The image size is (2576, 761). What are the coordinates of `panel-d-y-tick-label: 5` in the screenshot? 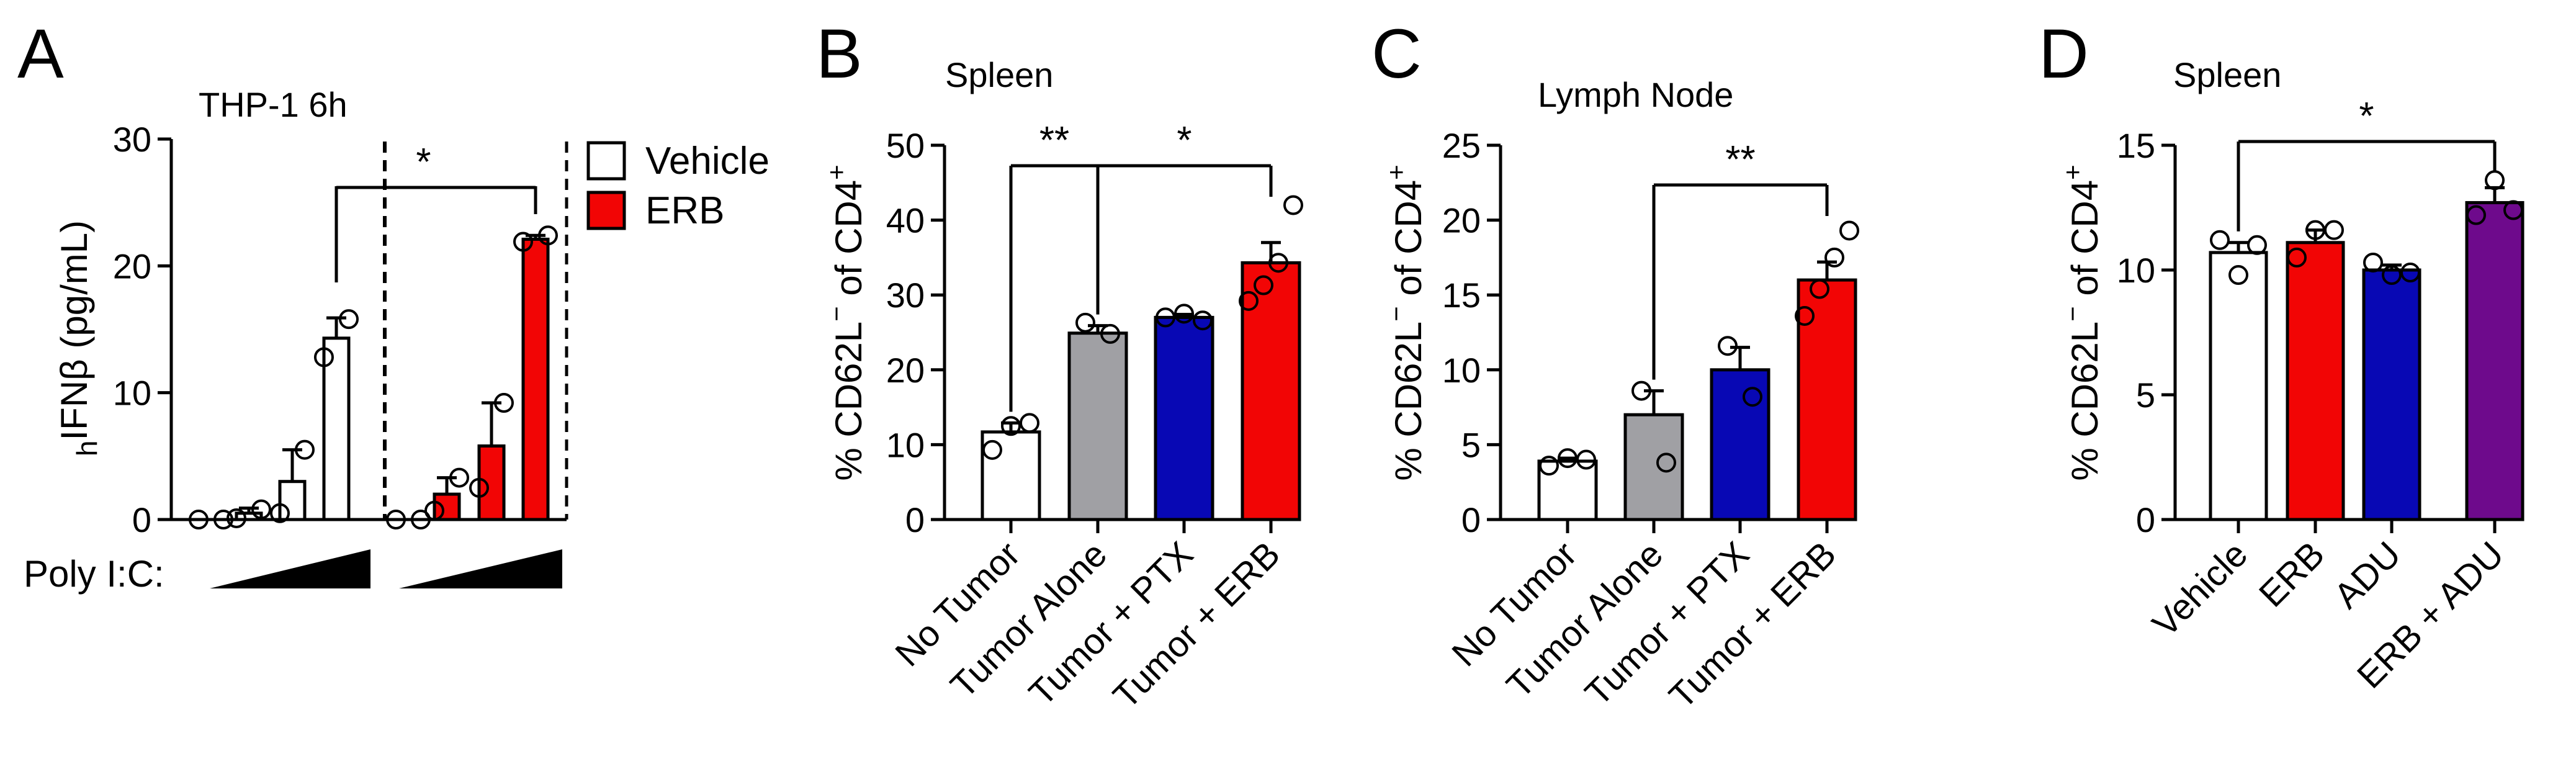 It's located at (2145, 395).